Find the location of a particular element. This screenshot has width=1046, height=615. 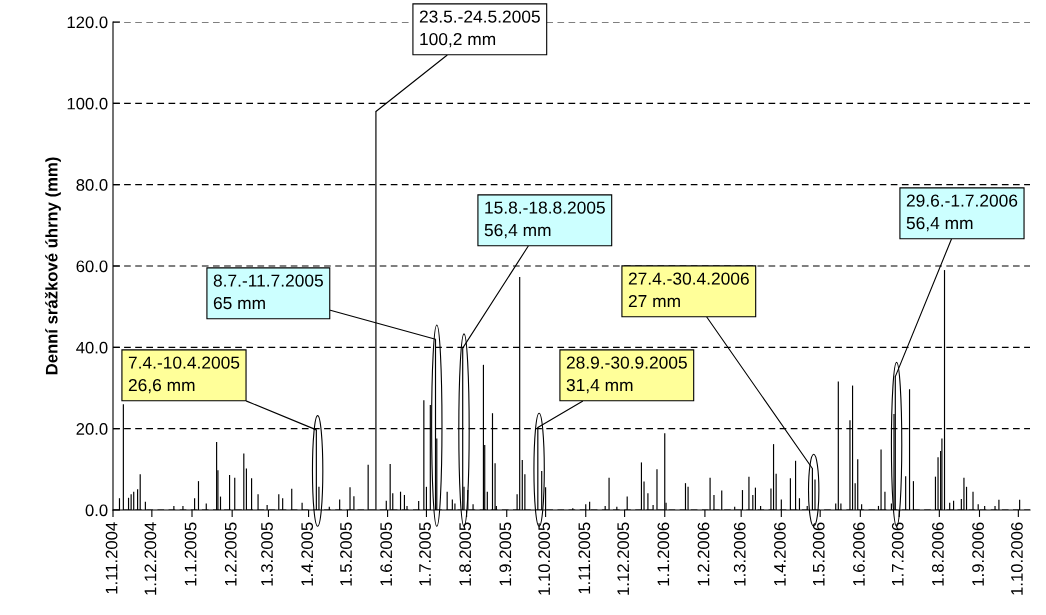

annotation: 7.4.-10.4.2005 26,6 mm is located at coordinates (184, 375).